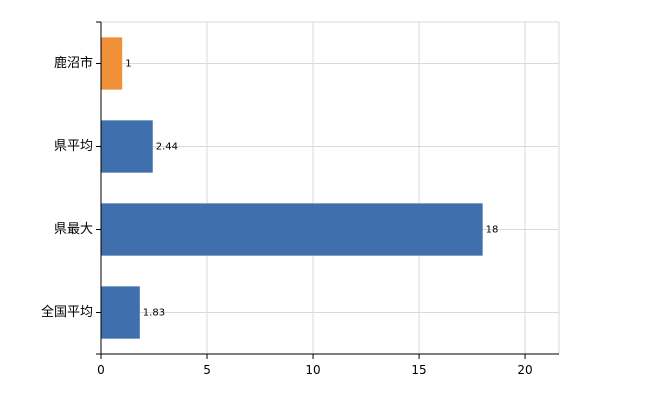  What do you see at coordinates (492, 230) in the screenshot?
I see `data-label: 18` at bounding box center [492, 230].